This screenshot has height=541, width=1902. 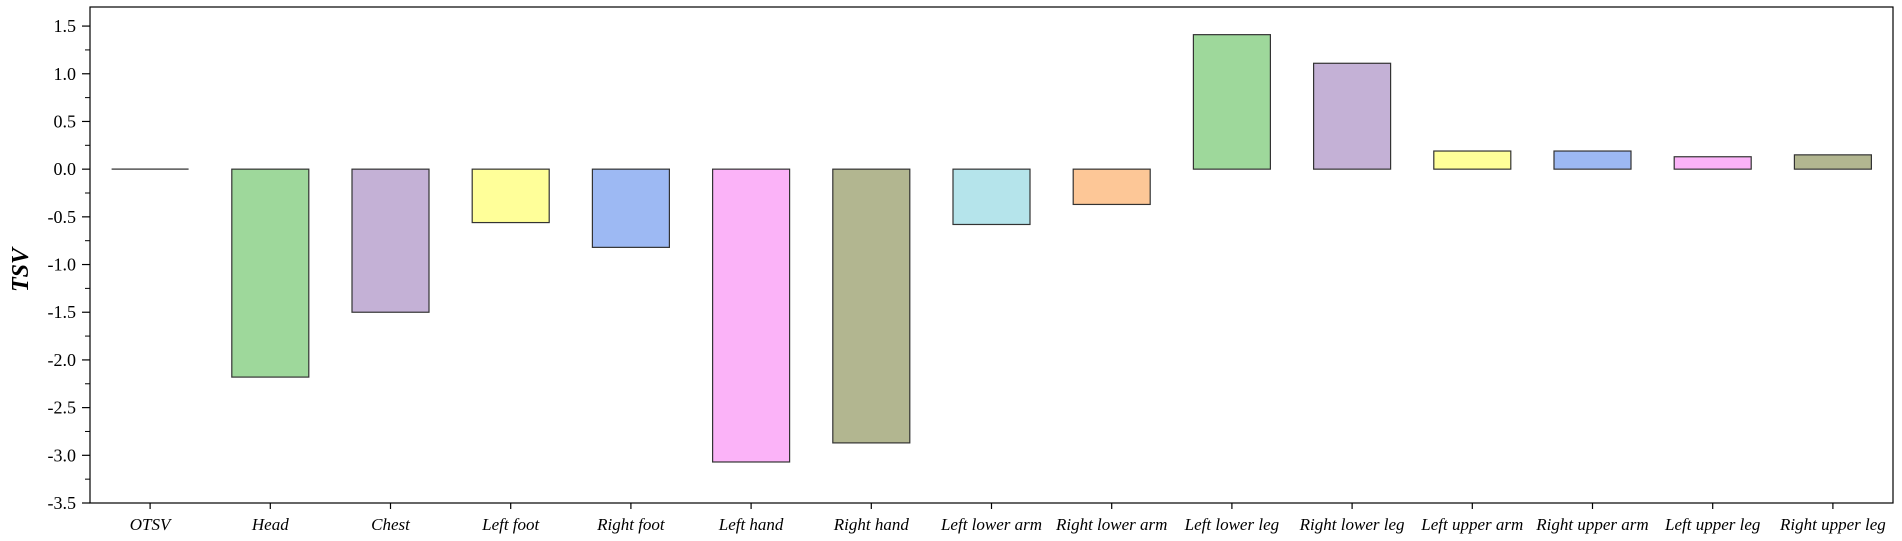 I want to click on y-tick-label: -3.5, so click(x=62, y=503).